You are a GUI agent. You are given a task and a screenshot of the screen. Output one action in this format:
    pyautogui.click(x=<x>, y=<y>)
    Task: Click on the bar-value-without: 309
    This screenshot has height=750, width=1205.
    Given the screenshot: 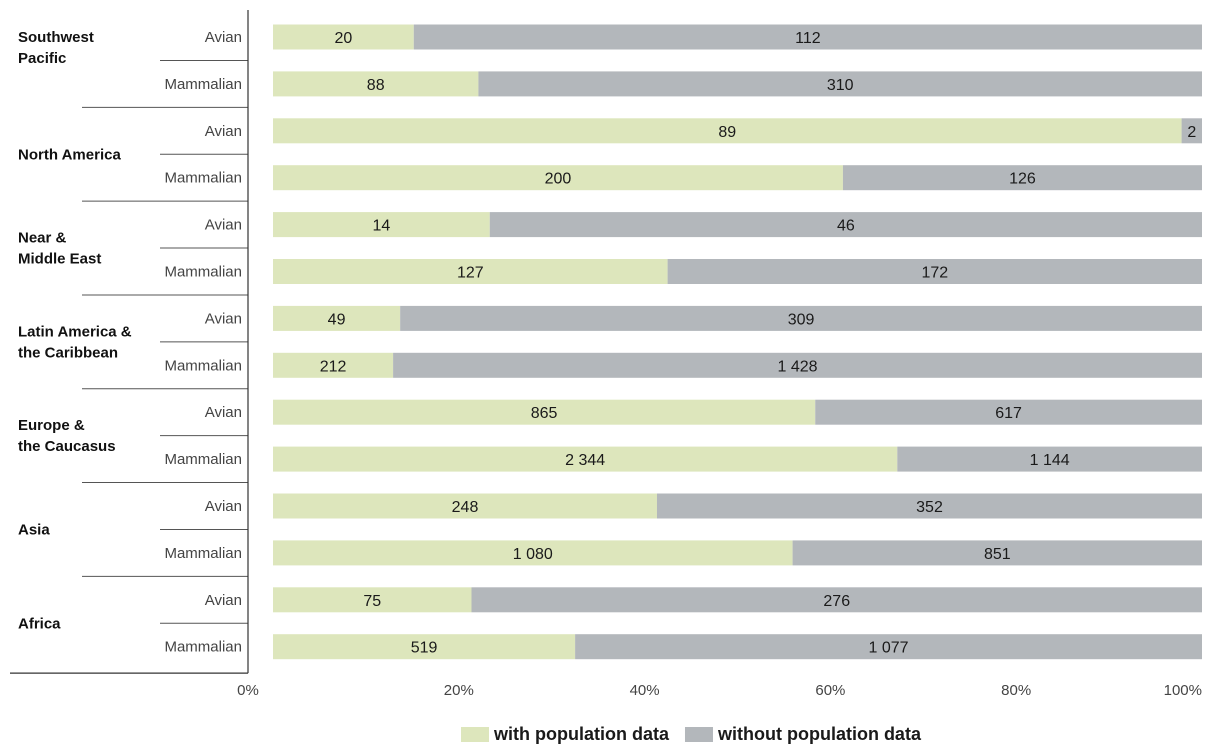 What is the action you would take?
    pyautogui.click(x=801, y=319)
    